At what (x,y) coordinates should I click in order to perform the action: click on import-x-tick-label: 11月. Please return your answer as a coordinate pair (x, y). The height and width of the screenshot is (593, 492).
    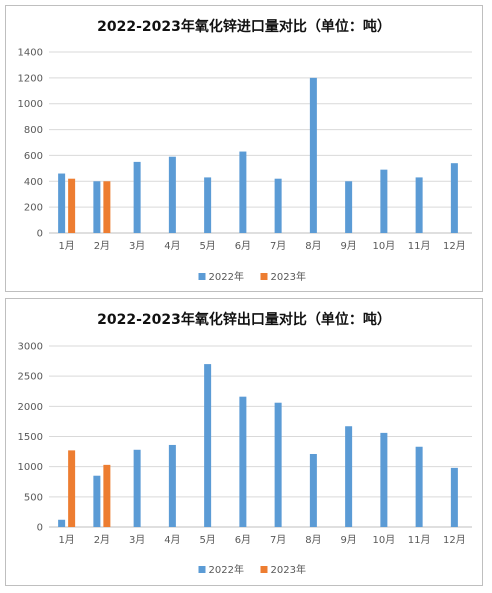
    Looking at the image, I should click on (419, 246).